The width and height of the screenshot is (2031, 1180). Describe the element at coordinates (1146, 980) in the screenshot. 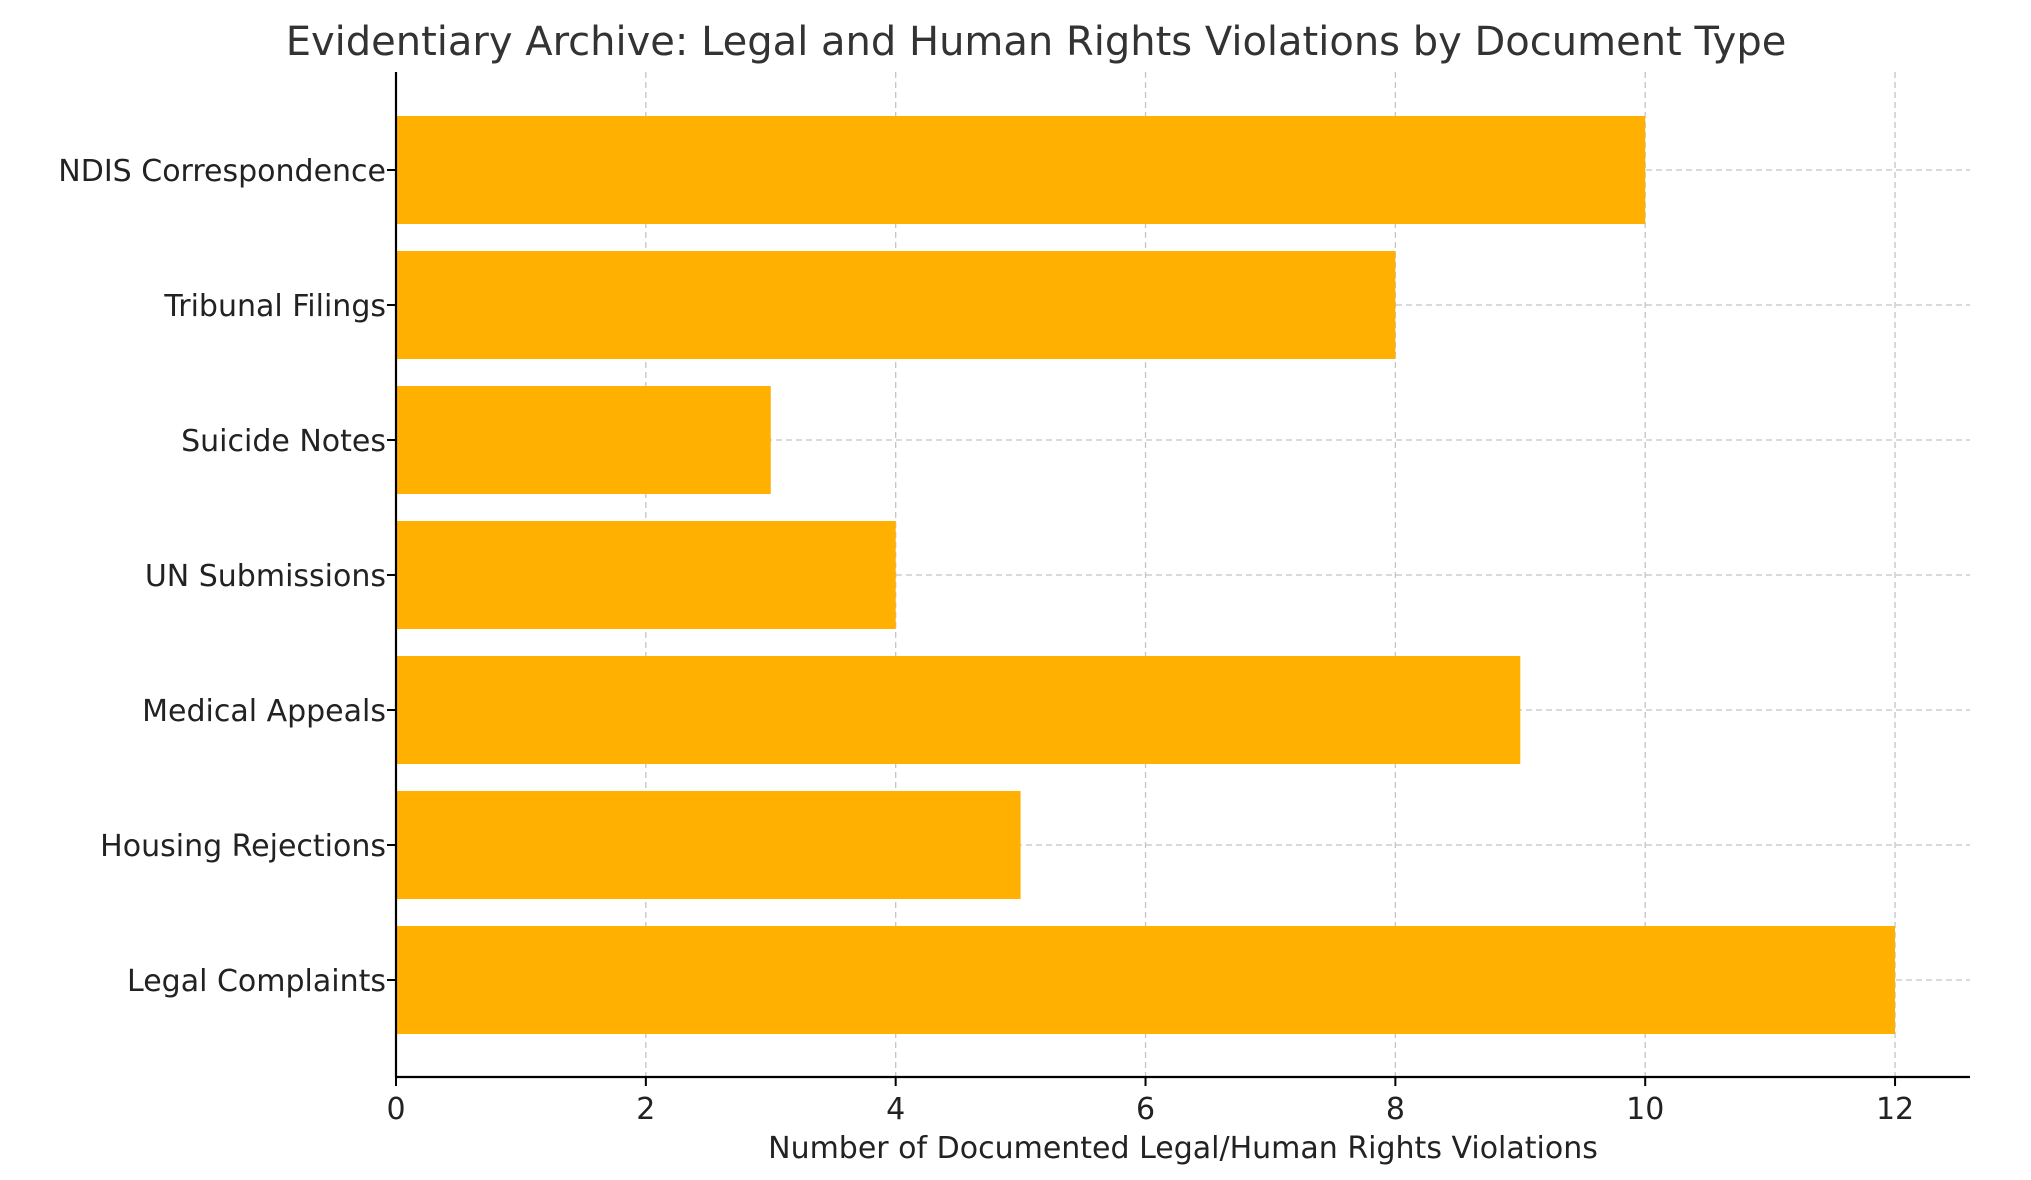

I see `bar-legal-complaints` at that location.